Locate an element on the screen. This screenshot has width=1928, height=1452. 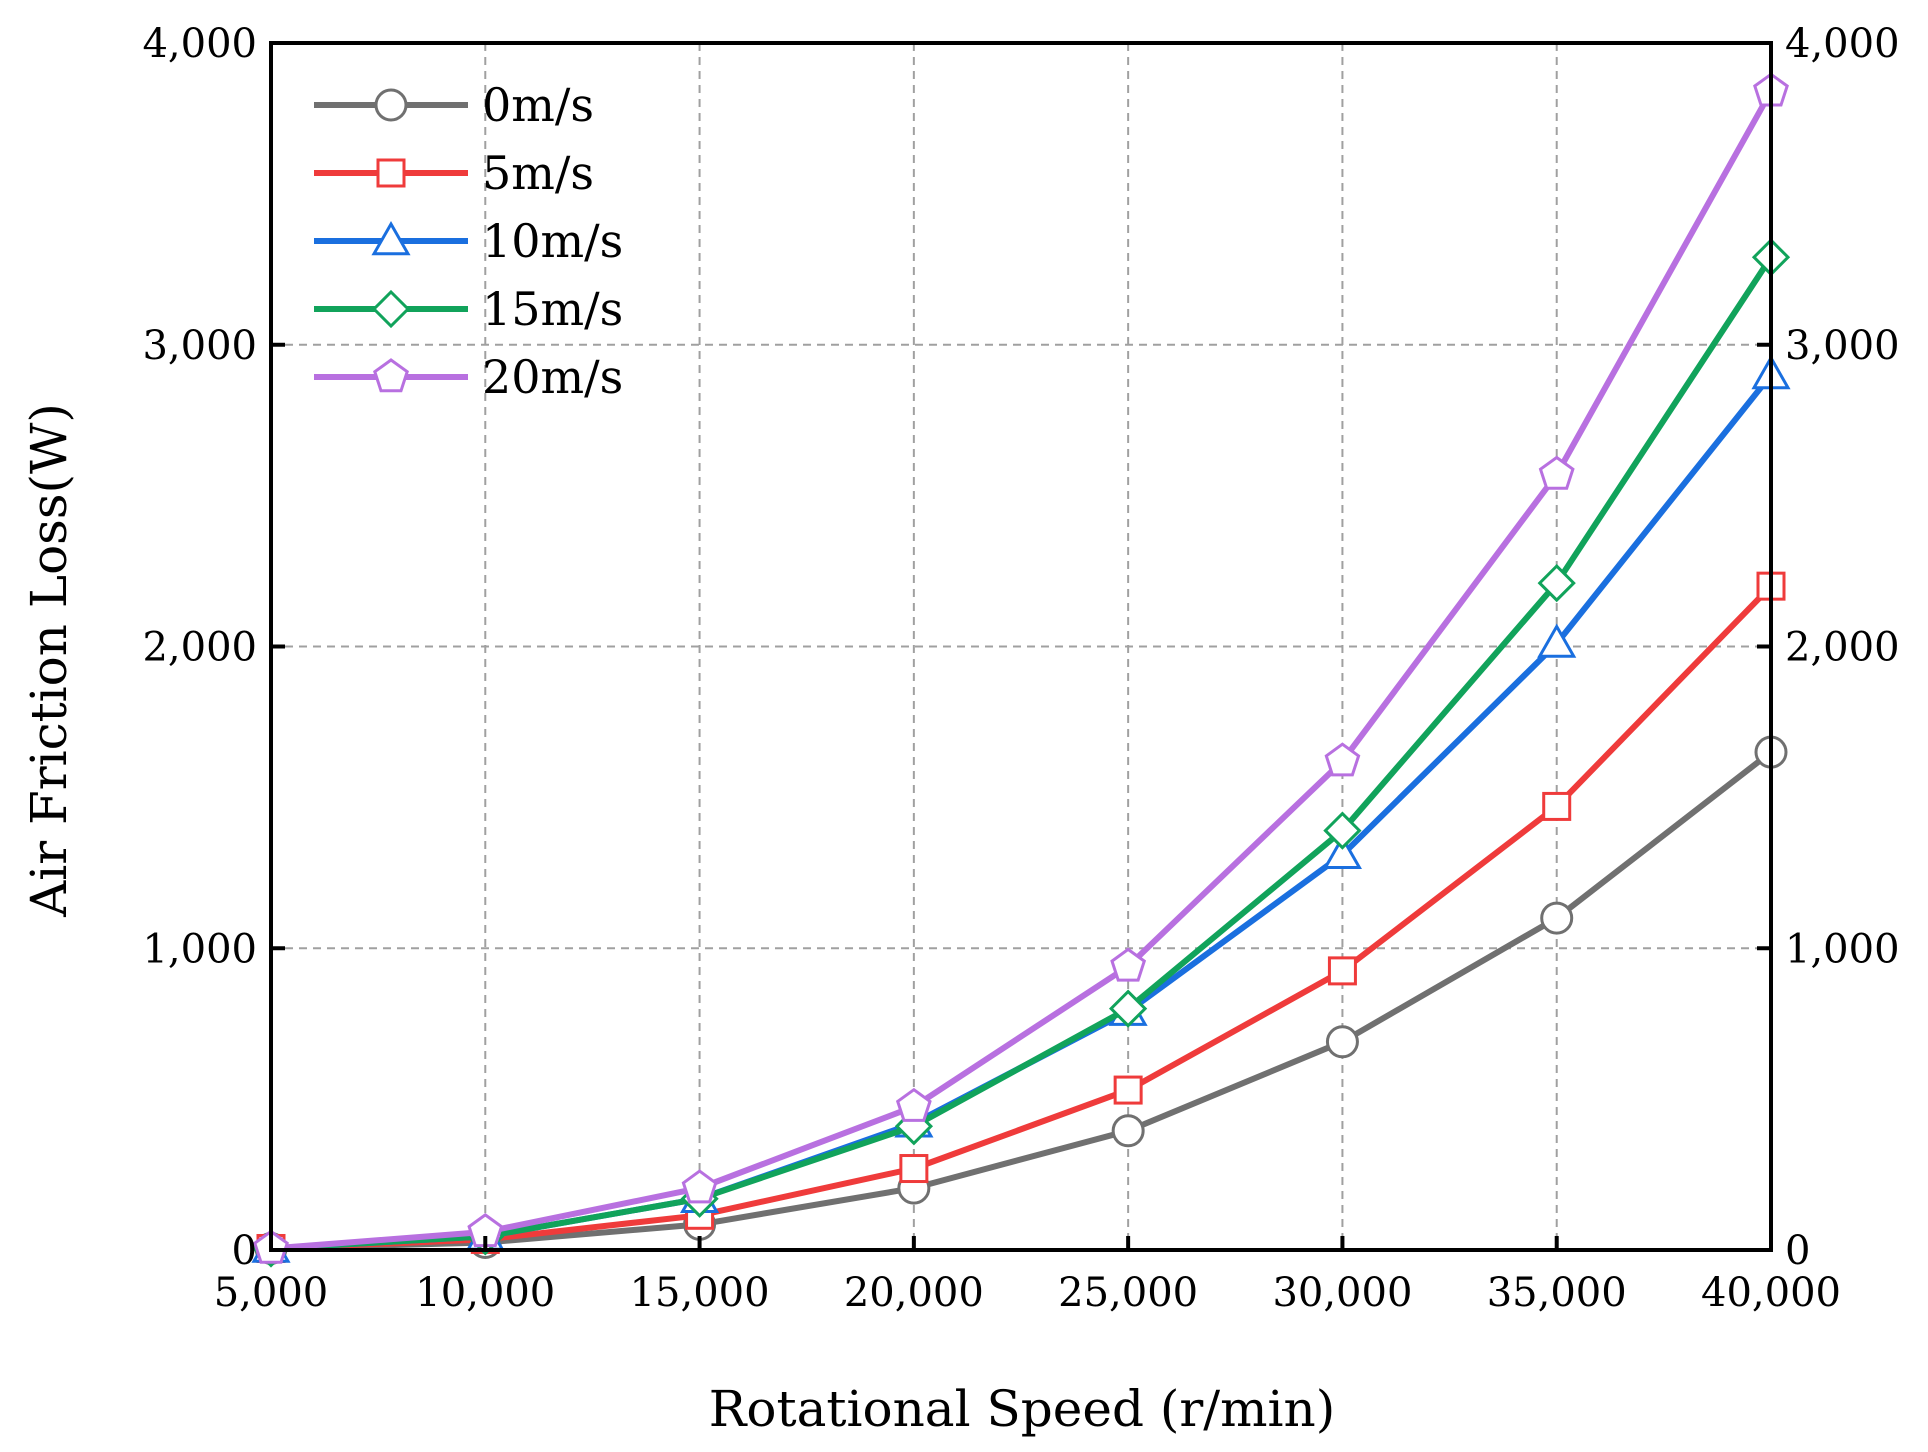
legend-label: 0m/s is located at coordinates (538, 105).